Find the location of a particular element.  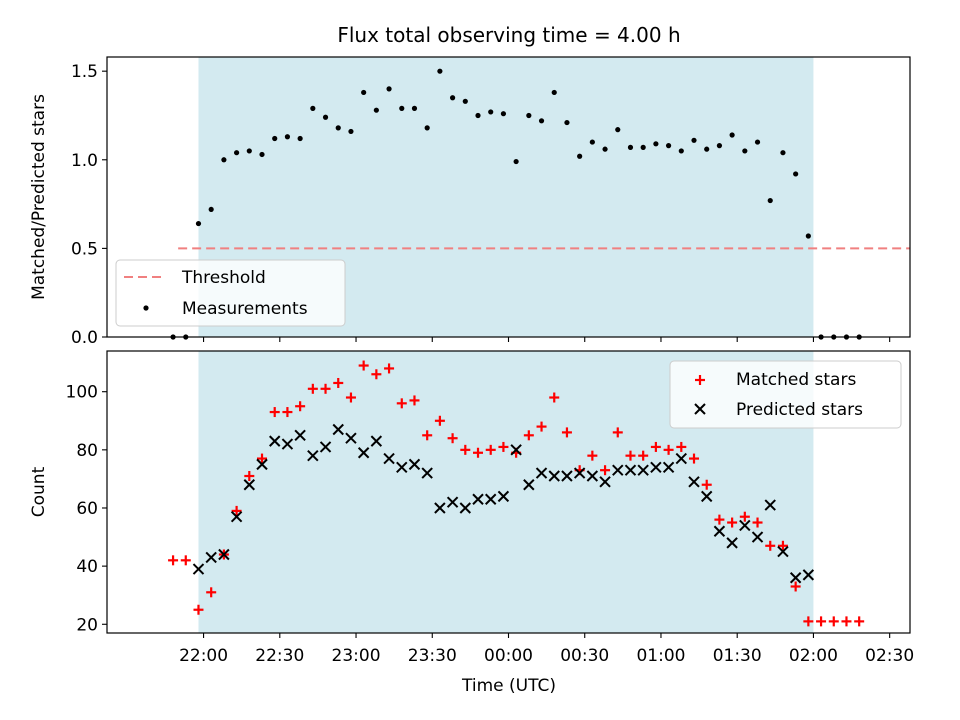

xtick-label: 02:00 is located at coordinates (813, 656).